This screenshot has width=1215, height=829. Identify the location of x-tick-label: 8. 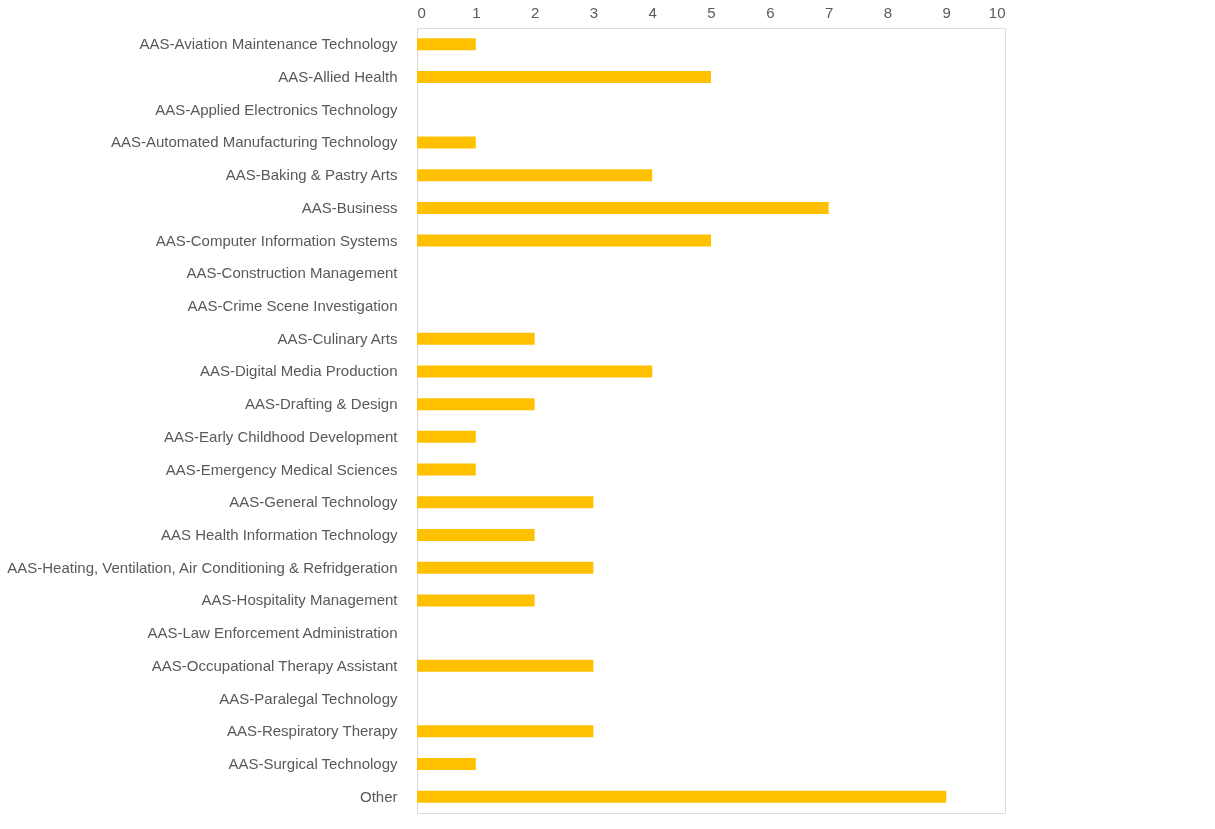
(888, 12).